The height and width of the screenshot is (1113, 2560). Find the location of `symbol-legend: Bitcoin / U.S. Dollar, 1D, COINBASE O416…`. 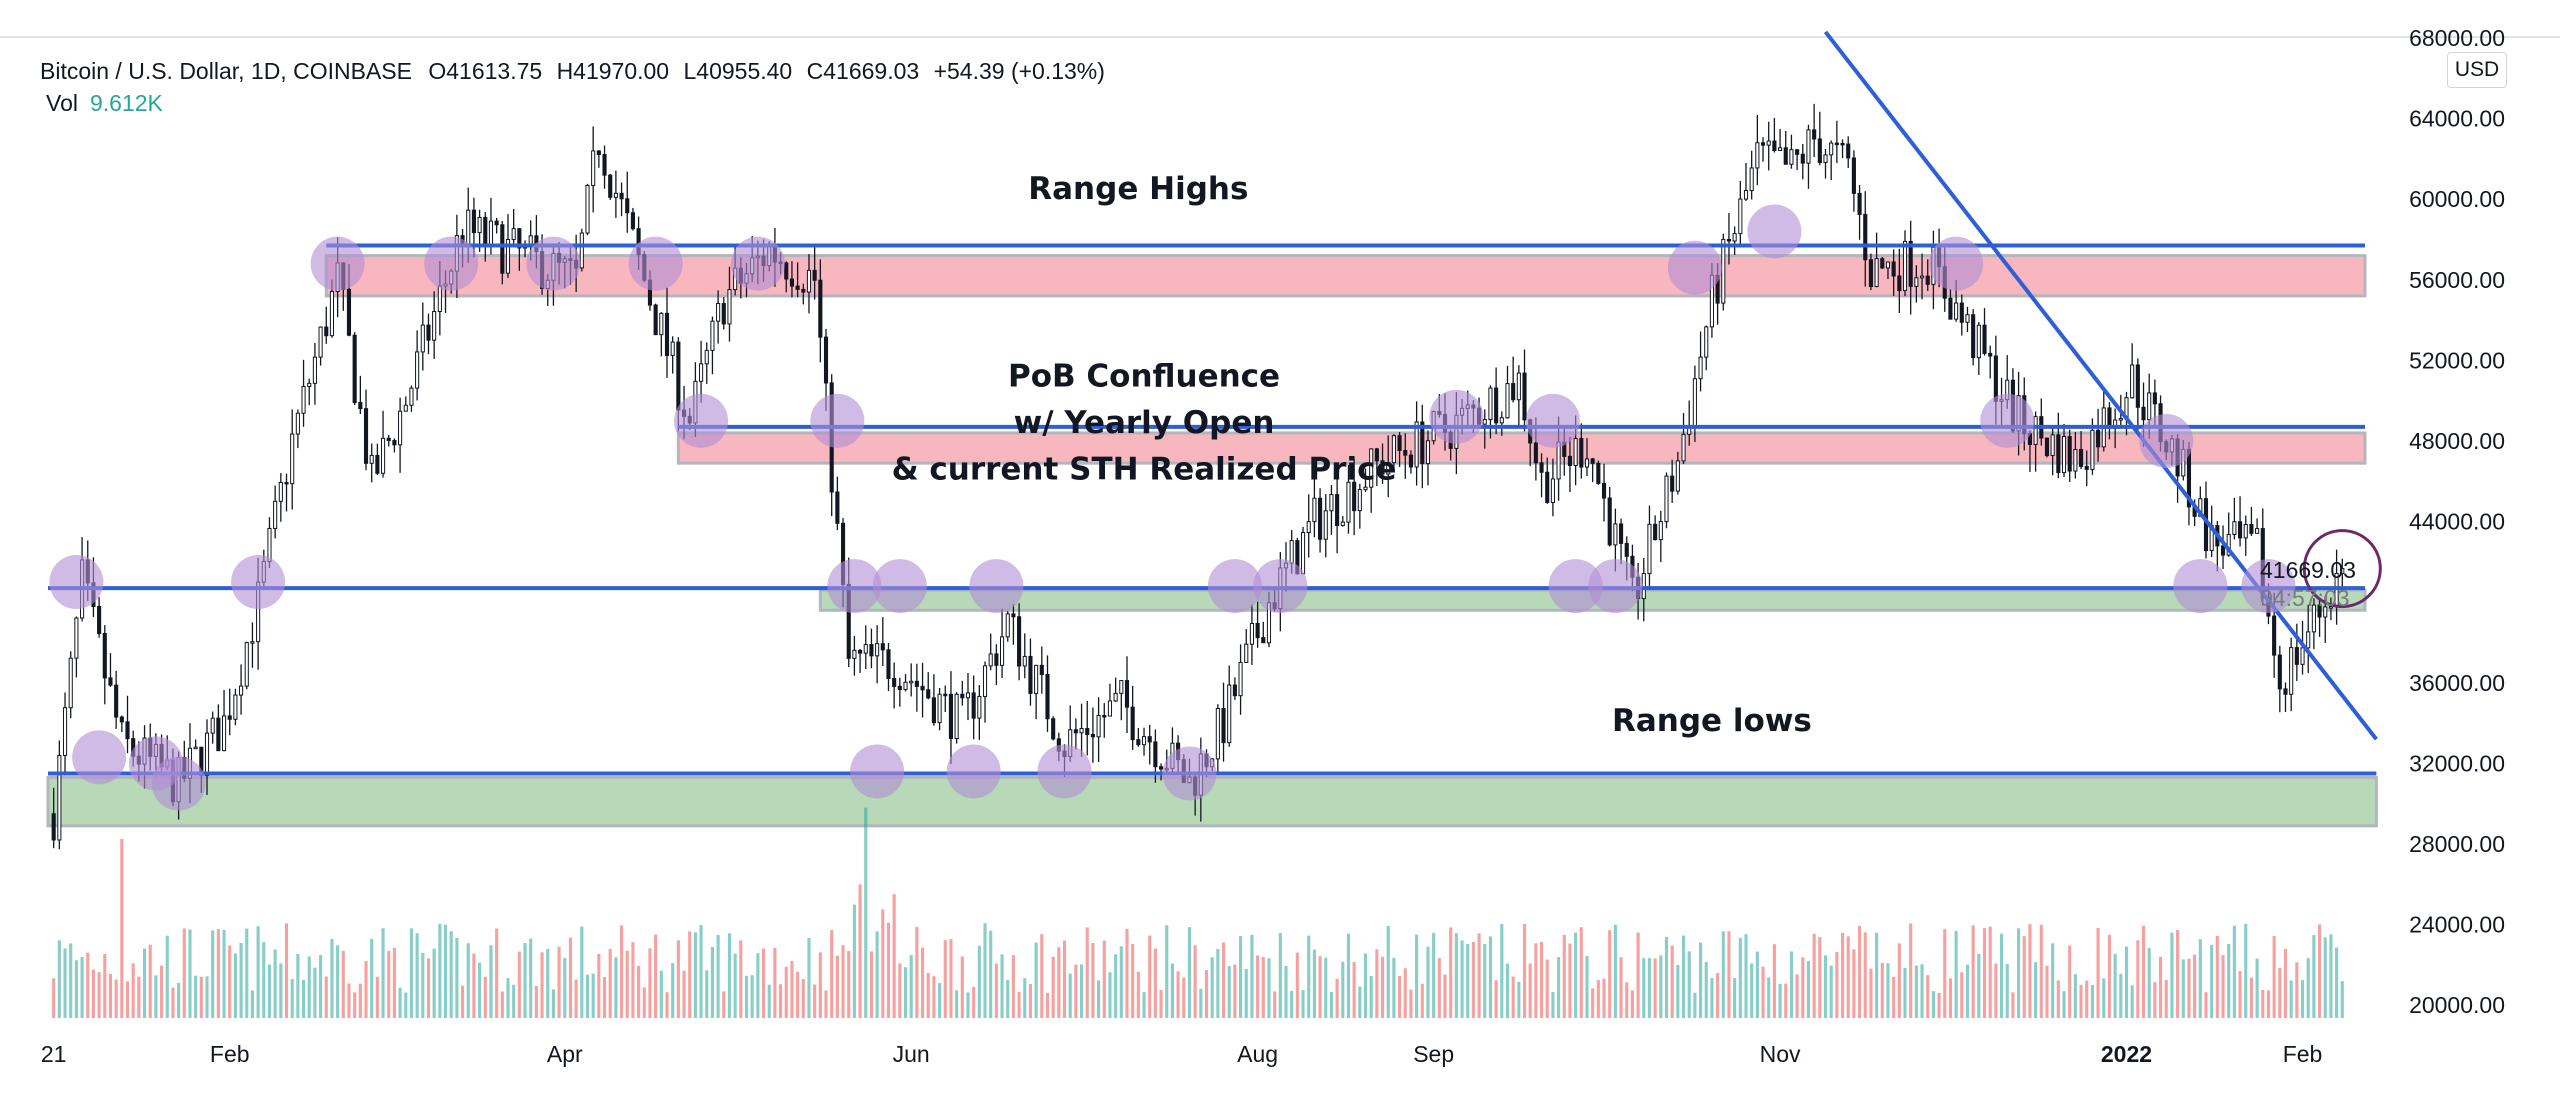

symbol-legend: Bitcoin / U.S. Dollar, 1D, COINBASE O416… is located at coordinates (576, 71).